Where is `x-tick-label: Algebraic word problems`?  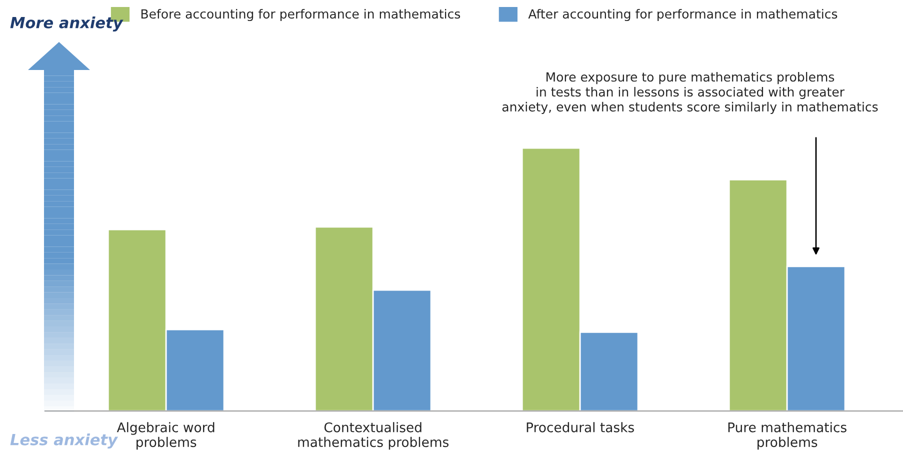
x-tick-label: Algebraic word problems is located at coordinates (165, 436).